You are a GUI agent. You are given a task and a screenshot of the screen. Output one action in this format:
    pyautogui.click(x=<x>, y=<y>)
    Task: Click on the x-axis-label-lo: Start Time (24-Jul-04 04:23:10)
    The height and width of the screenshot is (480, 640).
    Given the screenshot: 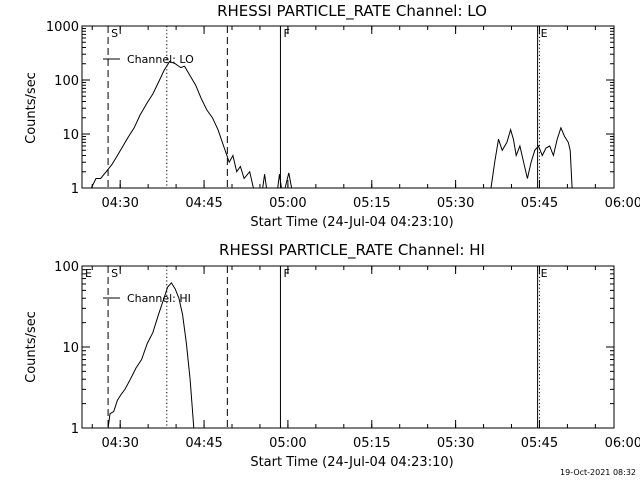 What is the action you would take?
    pyautogui.click(x=351, y=222)
    